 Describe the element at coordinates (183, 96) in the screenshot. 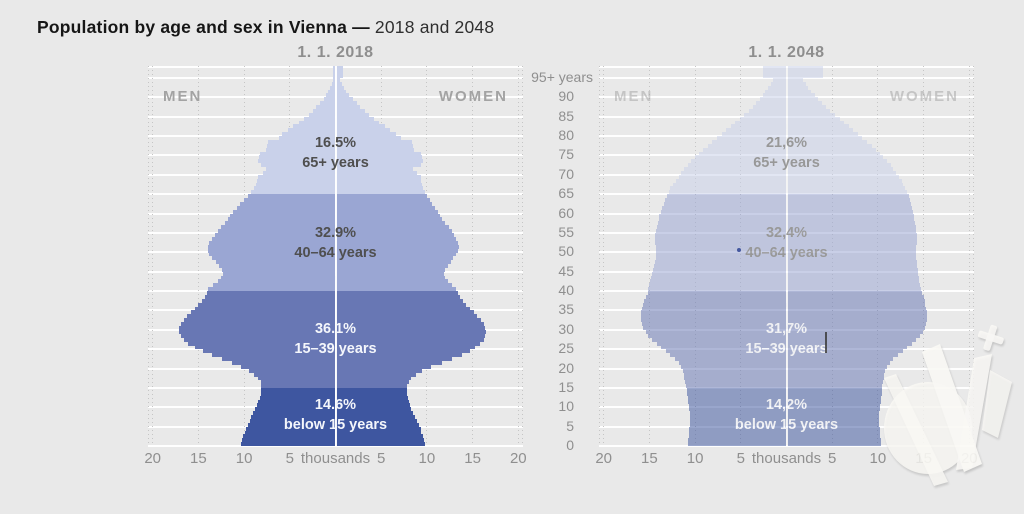

I see `men-label: MEN` at that location.